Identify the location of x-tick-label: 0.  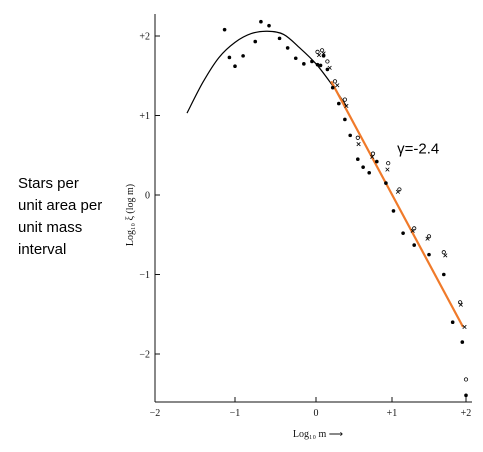
(316, 413).